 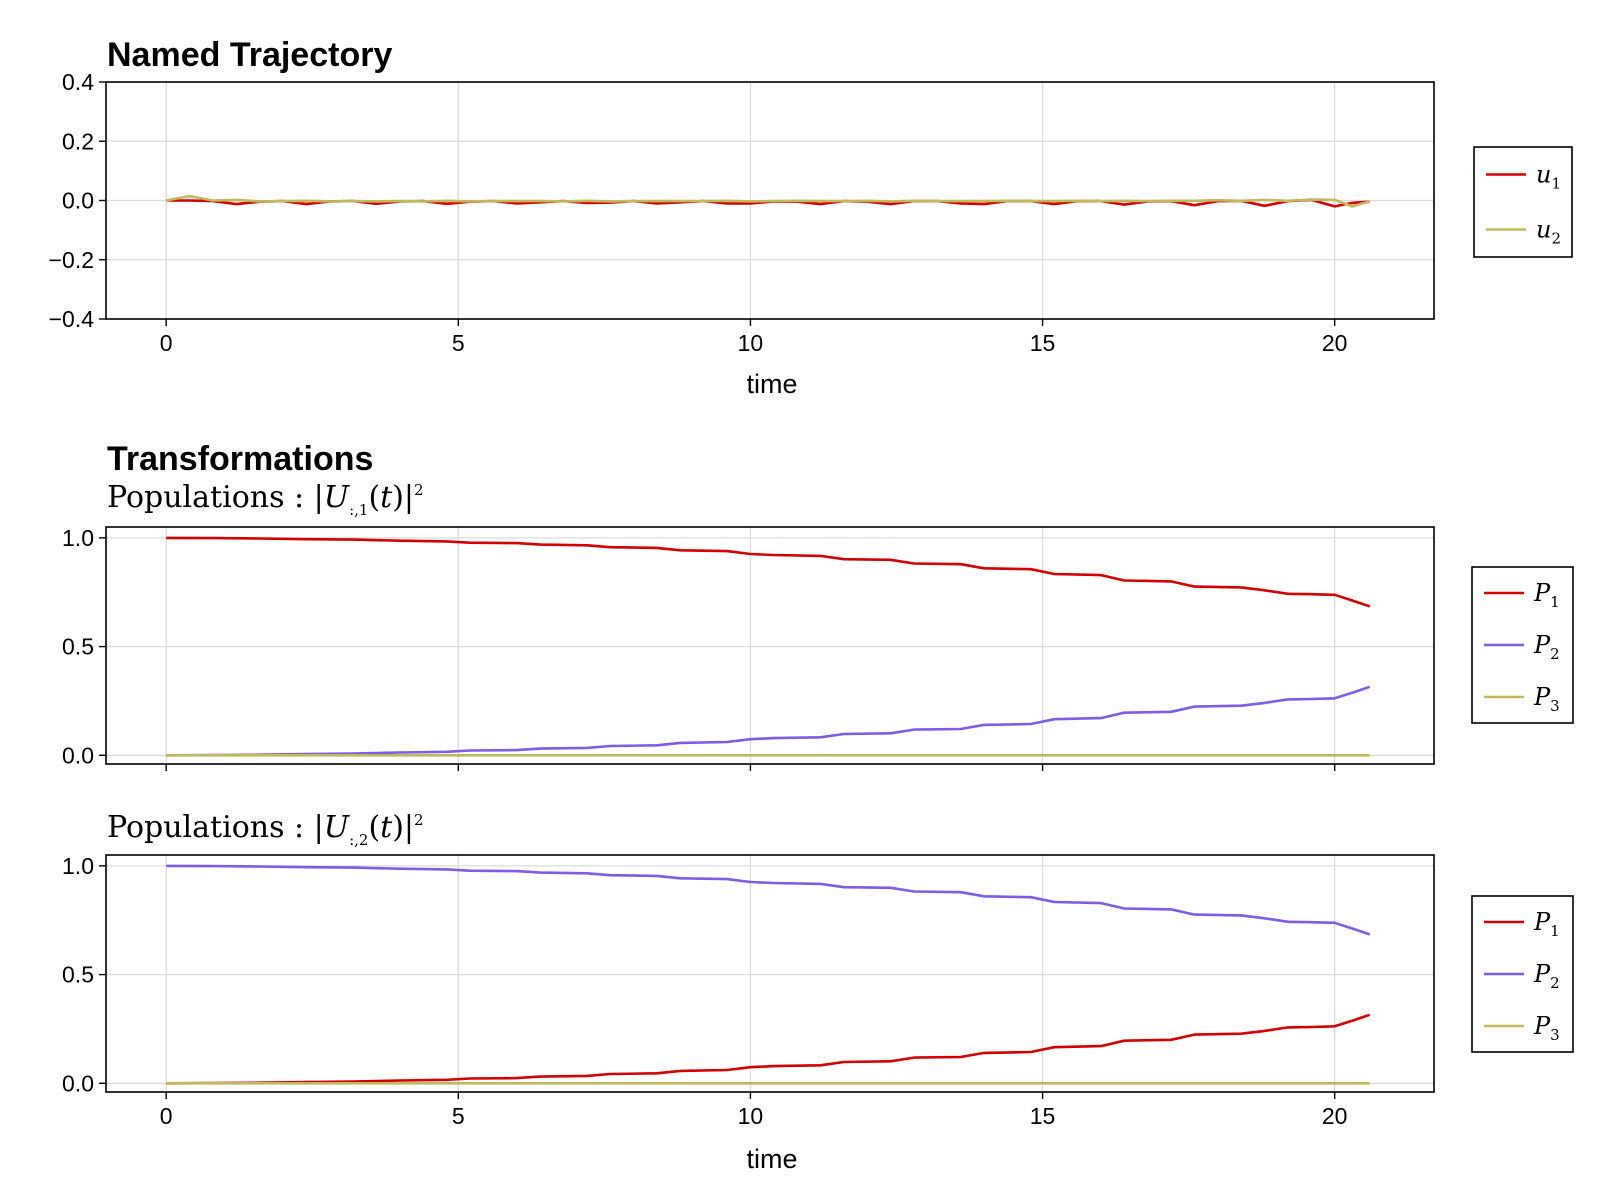 What do you see at coordinates (78, 82) in the screenshot?
I see `y-tick-label: 0.4` at bounding box center [78, 82].